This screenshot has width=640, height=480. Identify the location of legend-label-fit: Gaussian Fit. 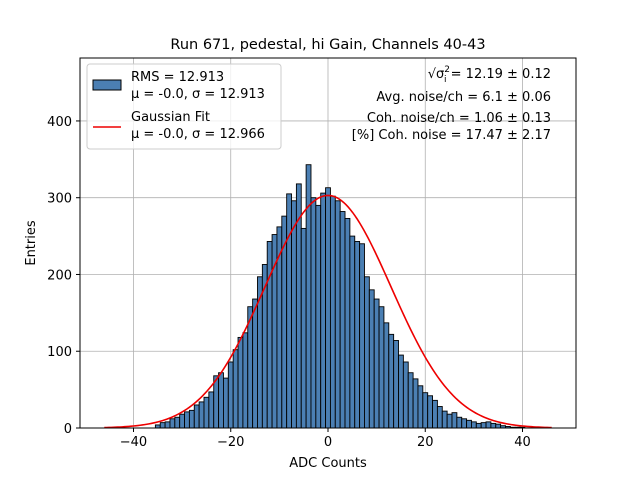
(170, 117).